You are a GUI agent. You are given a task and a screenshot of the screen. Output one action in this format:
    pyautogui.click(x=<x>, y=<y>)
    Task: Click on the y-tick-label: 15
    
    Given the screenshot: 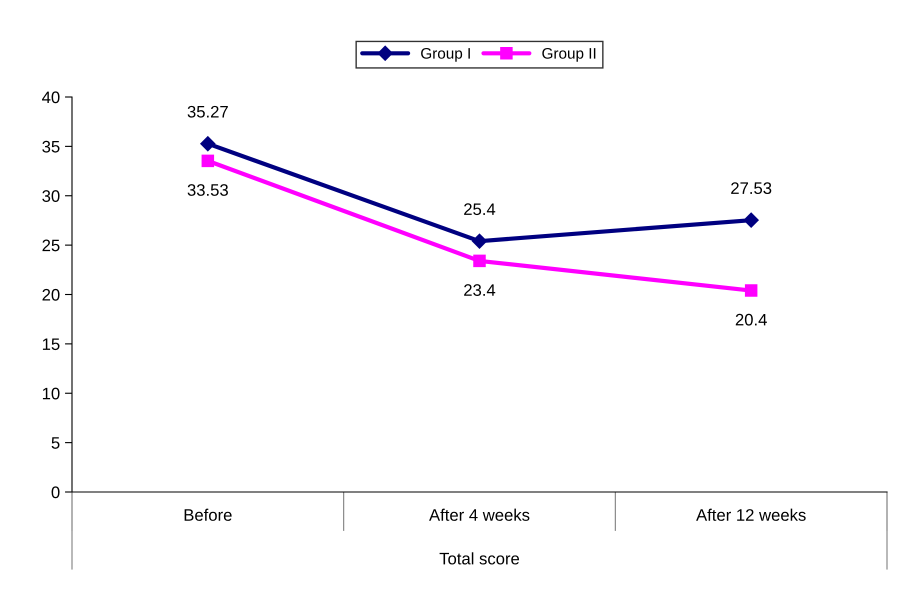 What is the action you would take?
    pyautogui.click(x=51, y=344)
    